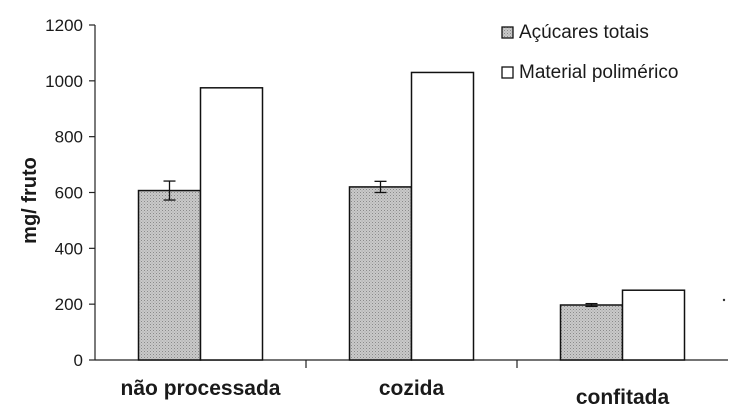 The height and width of the screenshot is (417, 729). What do you see at coordinates (442, 216) in the screenshot?
I see `bar-1-material` at bounding box center [442, 216].